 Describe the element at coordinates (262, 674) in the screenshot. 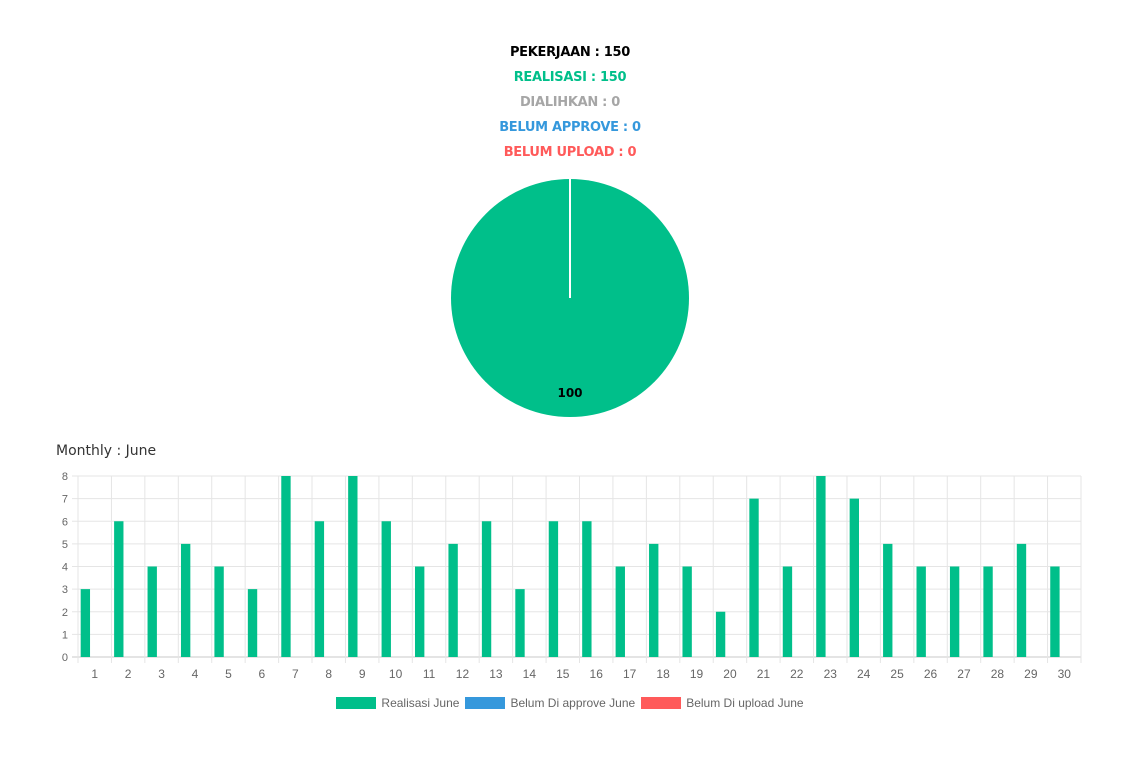

I see `x-tick-label: 6` at that location.